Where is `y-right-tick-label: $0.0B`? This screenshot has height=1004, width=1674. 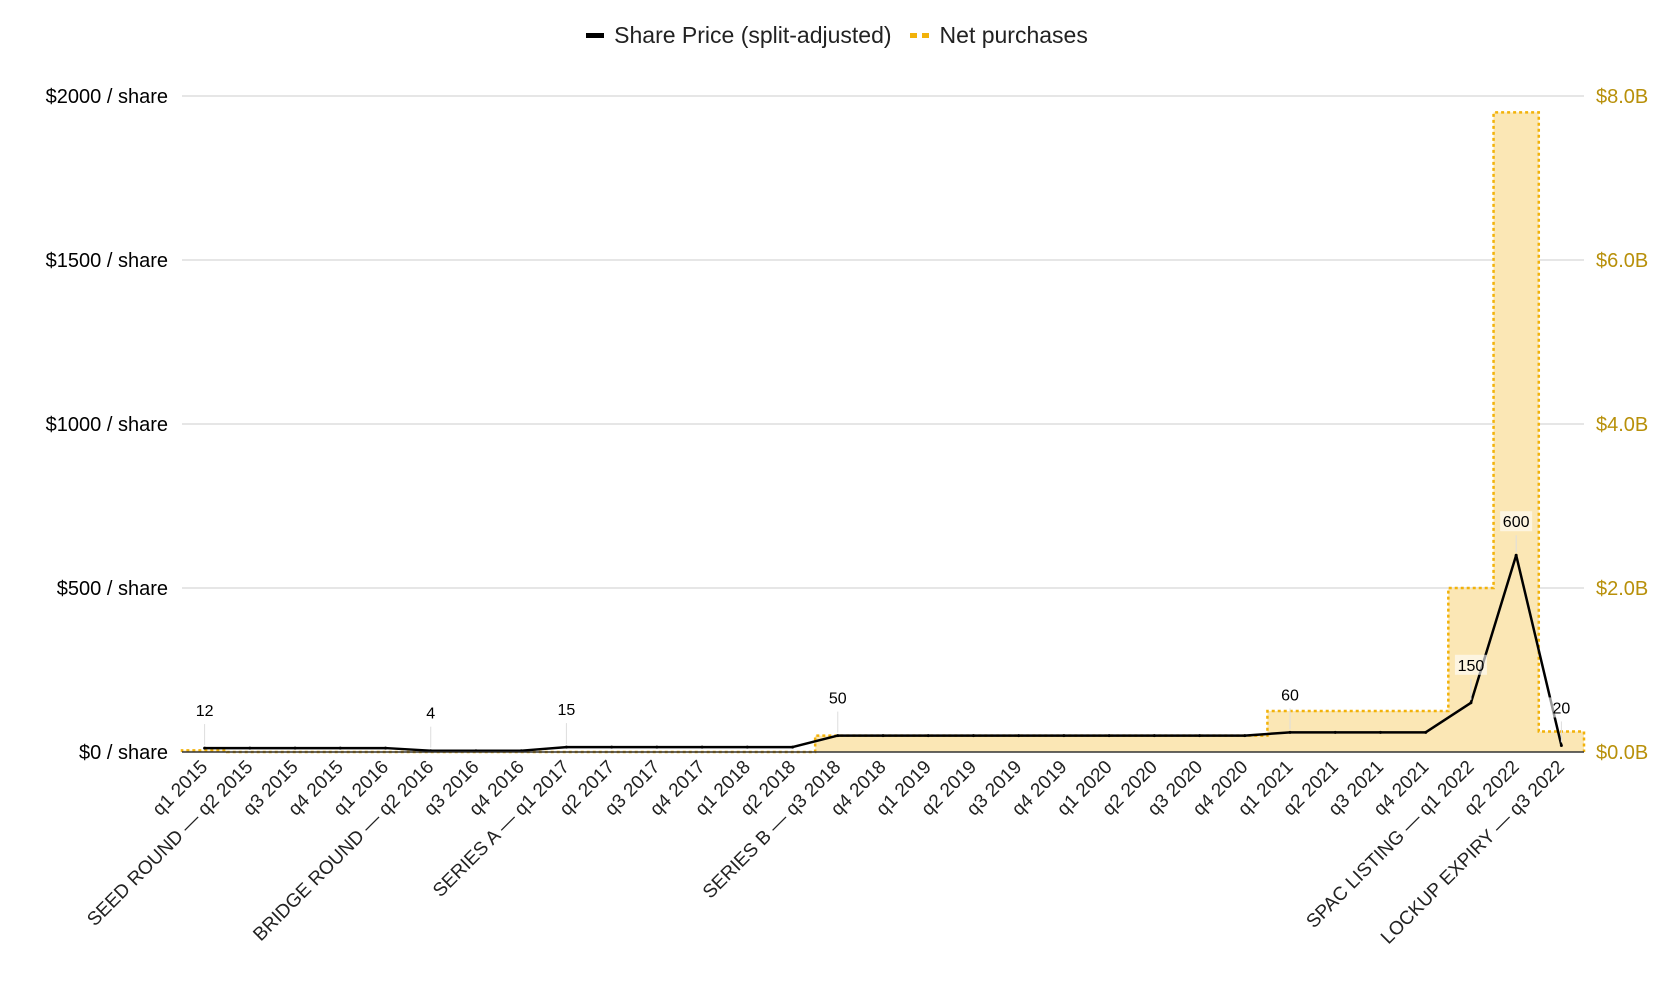
y-right-tick-label: $0.0B is located at coordinates (1622, 753).